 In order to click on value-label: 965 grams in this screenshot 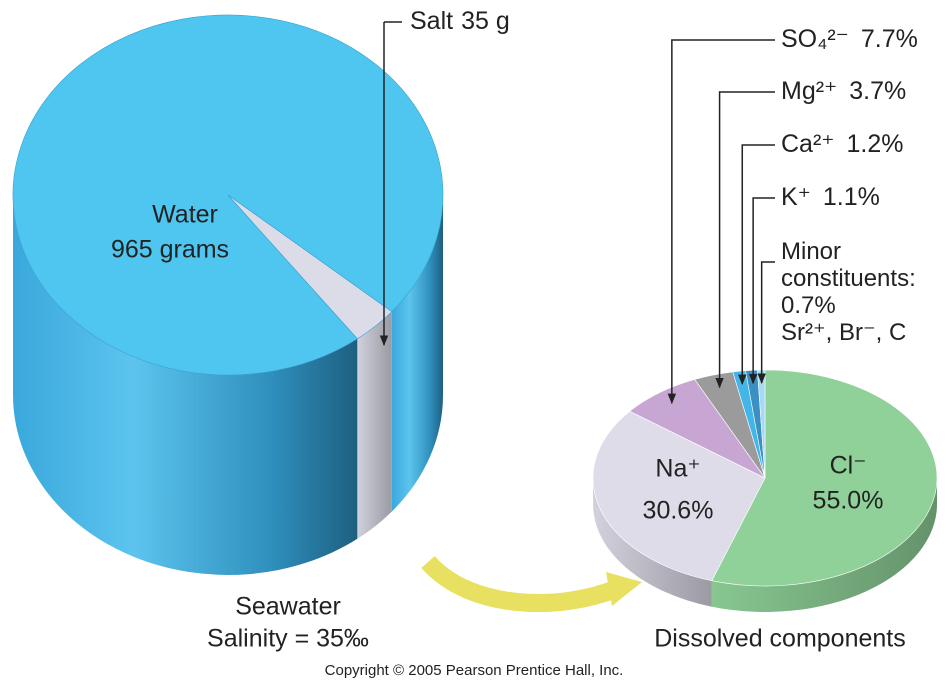, I will do `click(170, 250)`.